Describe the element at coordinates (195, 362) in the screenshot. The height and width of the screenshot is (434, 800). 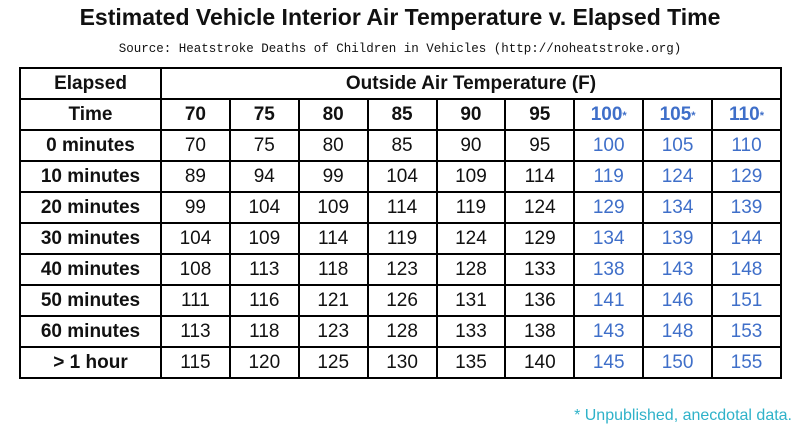
I see `cell: 115` at that location.